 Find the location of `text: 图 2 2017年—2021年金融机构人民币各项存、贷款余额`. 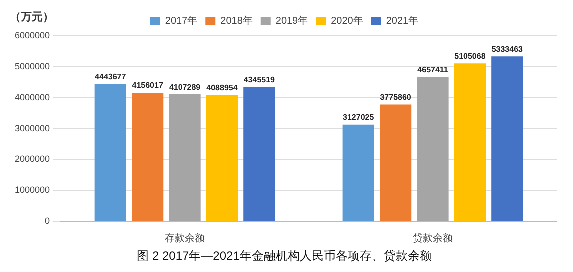

text: 图 2 2017年—2021年金融机构人民币各项存、贷款余额 is located at coordinates (284, 256).